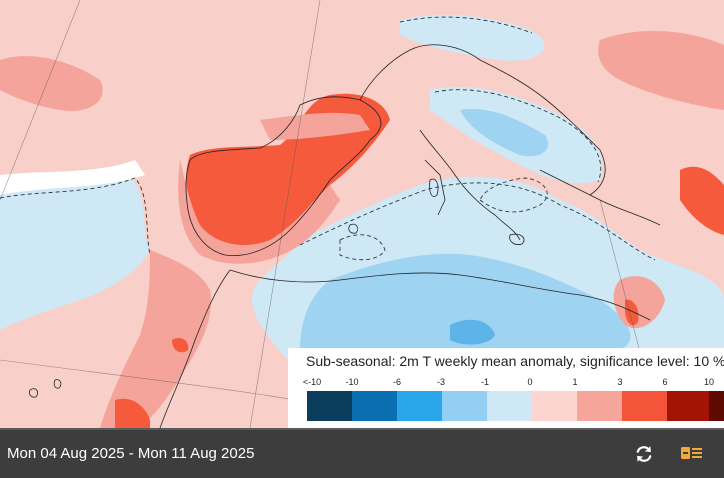 This screenshot has height=478, width=724. I want to click on north-europe-cool-patch, so click(472, 37).